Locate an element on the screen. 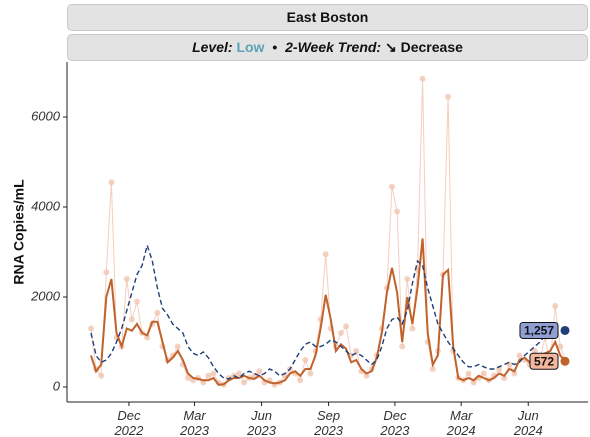 This screenshot has height=437, width=590. level: Low is located at coordinates (250, 47).